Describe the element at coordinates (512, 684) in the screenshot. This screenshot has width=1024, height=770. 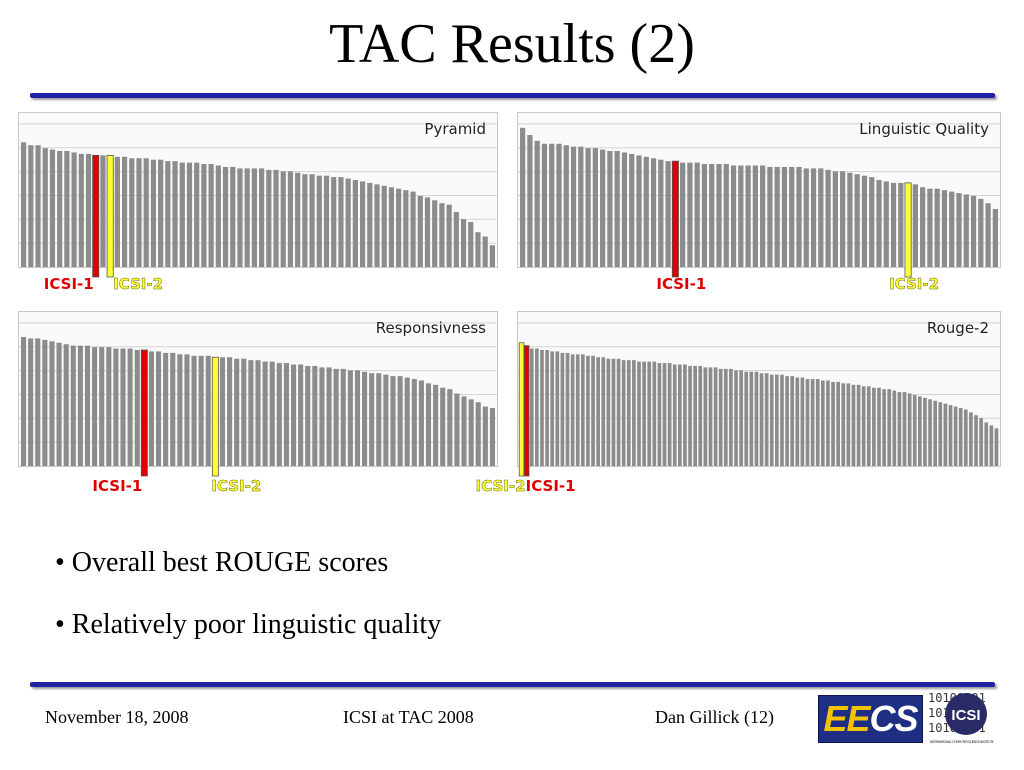
I see `footer-divider` at that location.